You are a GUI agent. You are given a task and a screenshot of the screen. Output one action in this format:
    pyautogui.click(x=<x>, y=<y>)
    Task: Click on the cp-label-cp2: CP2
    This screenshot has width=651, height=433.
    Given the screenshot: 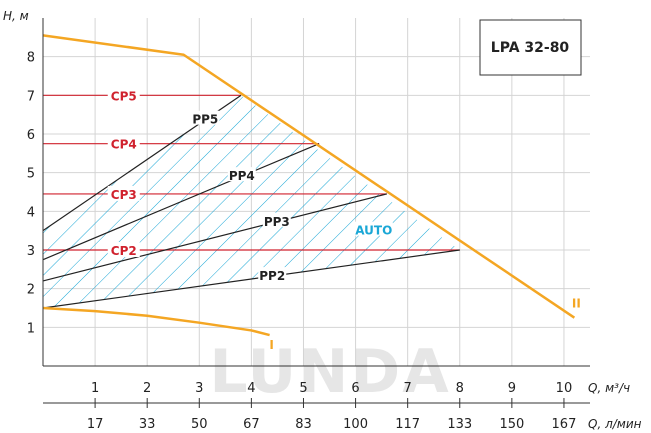 What is the action you would take?
    pyautogui.click(x=124, y=251)
    